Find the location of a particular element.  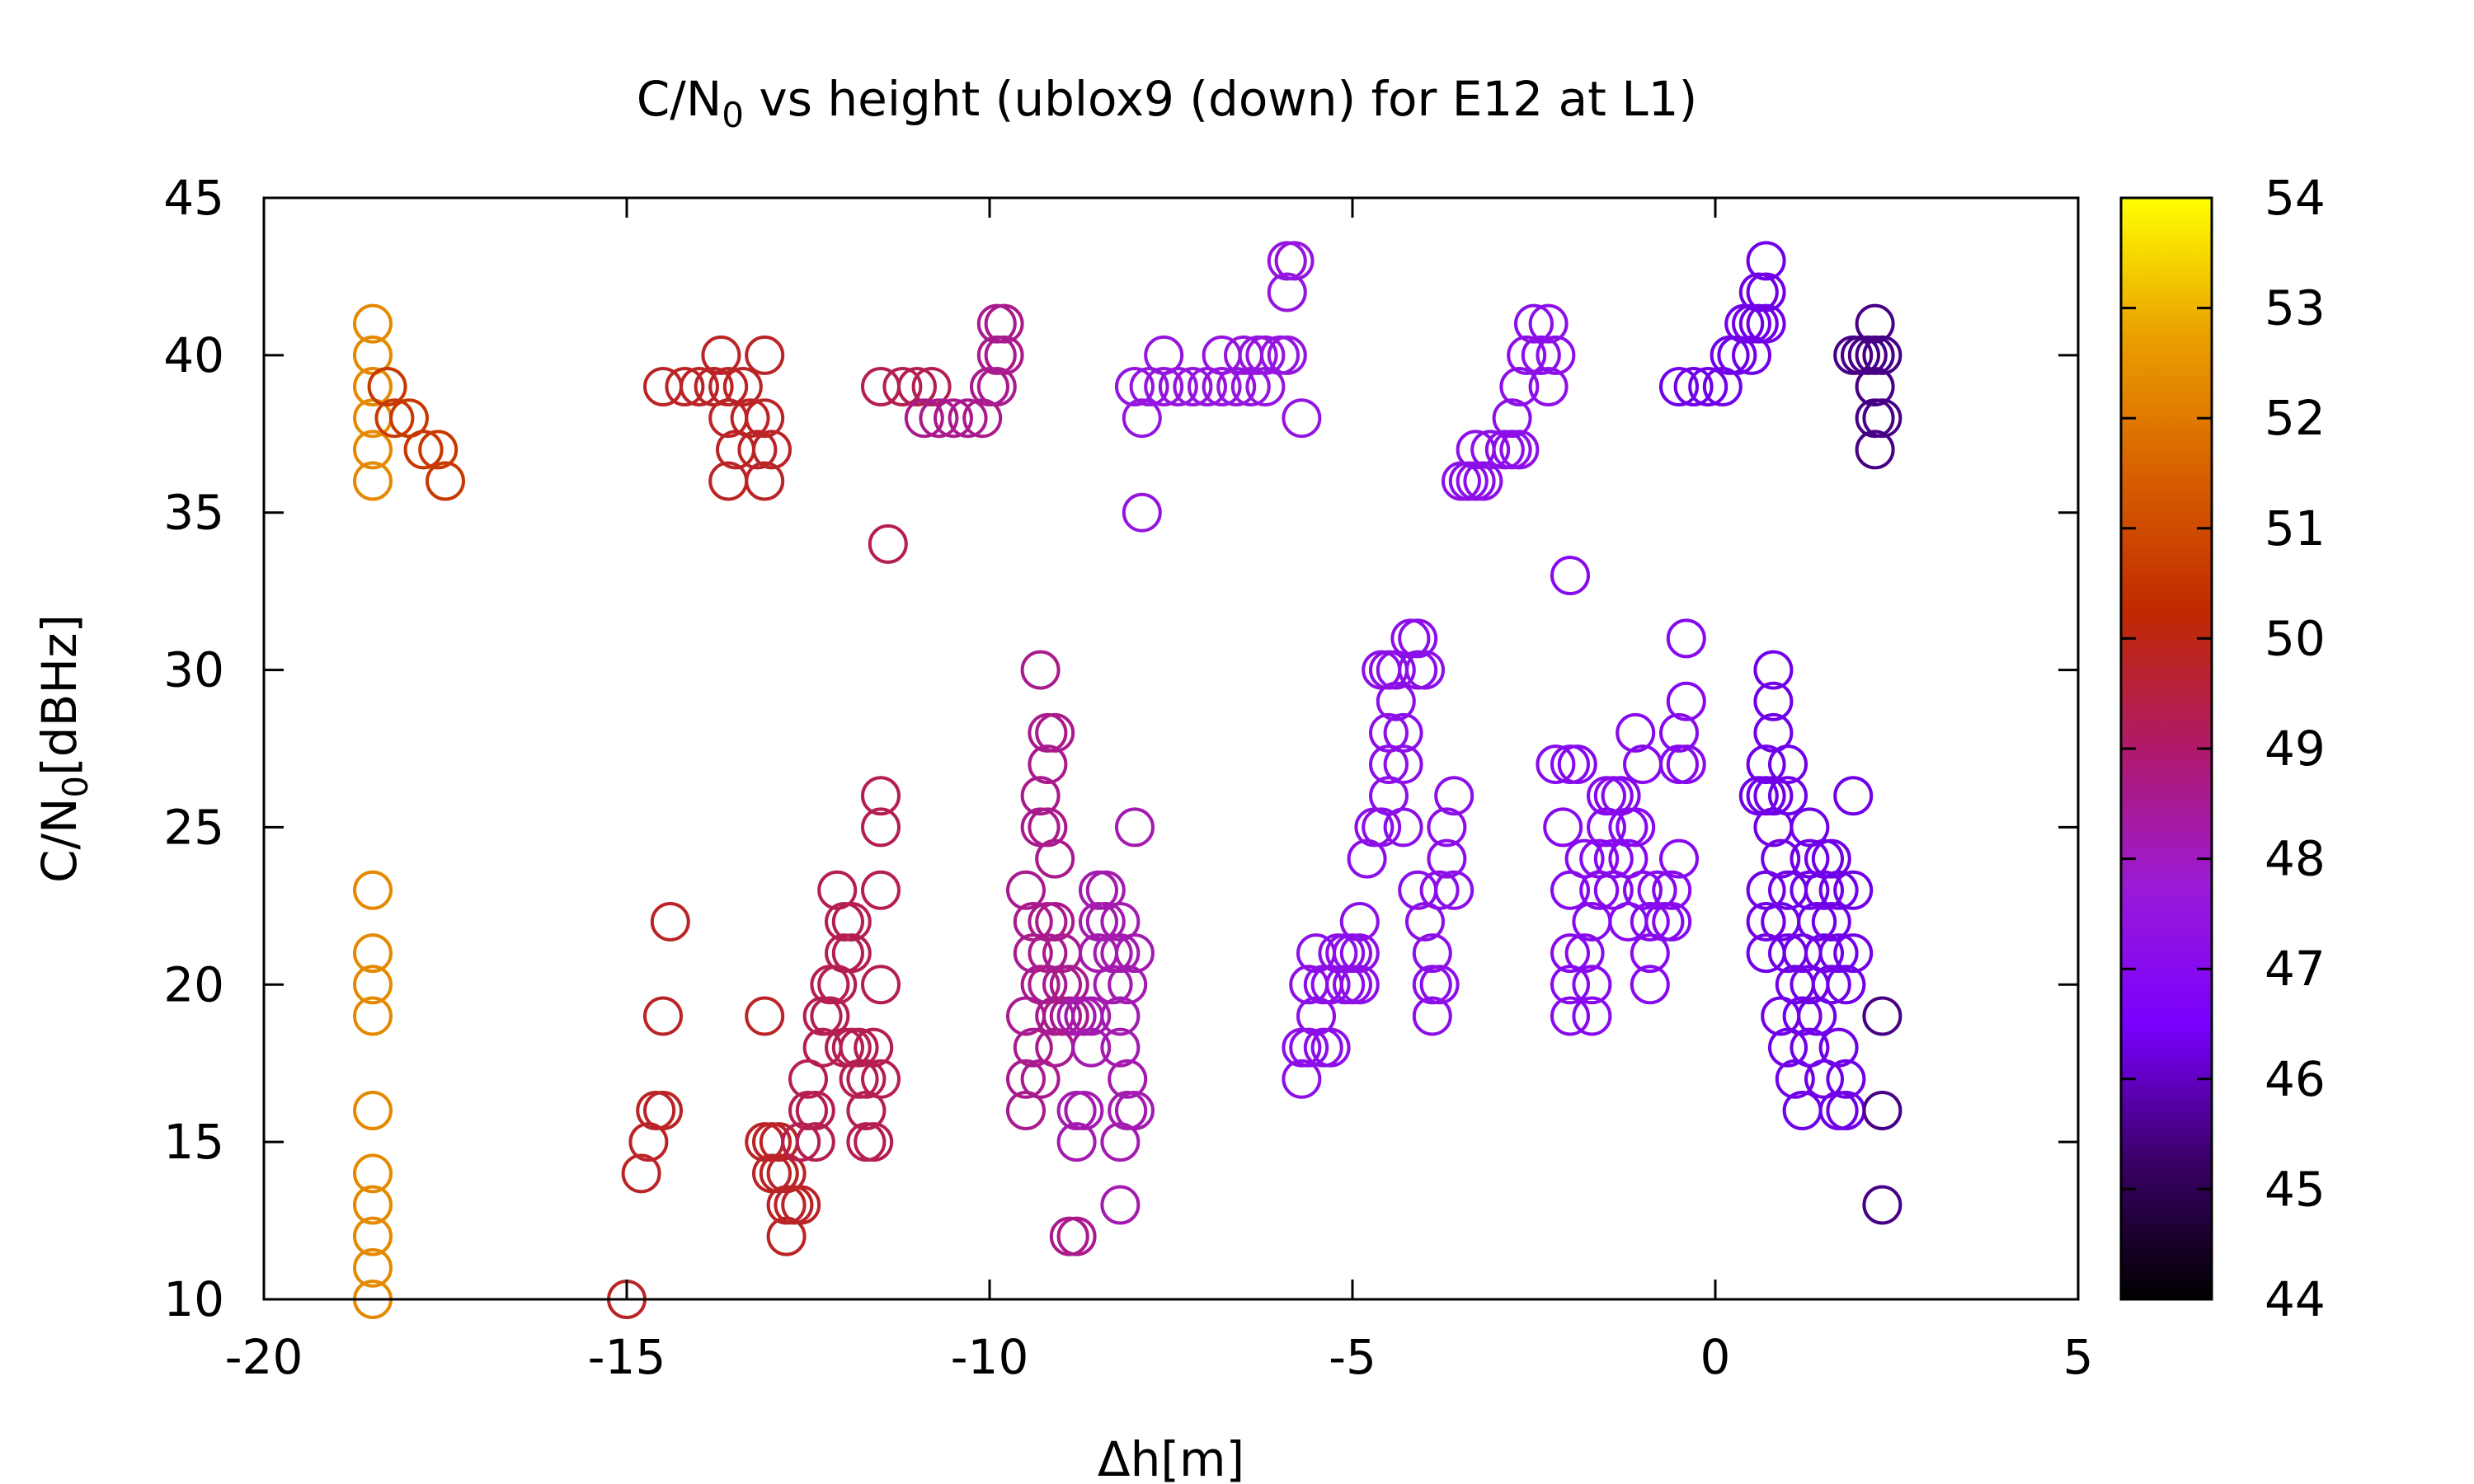

y-tick-label: 25 is located at coordinates (193, 827).